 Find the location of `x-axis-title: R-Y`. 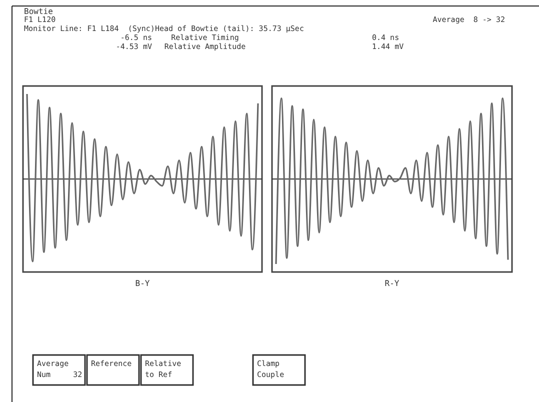

x-axis-title: R-Y is located at coordinates (392, 283).